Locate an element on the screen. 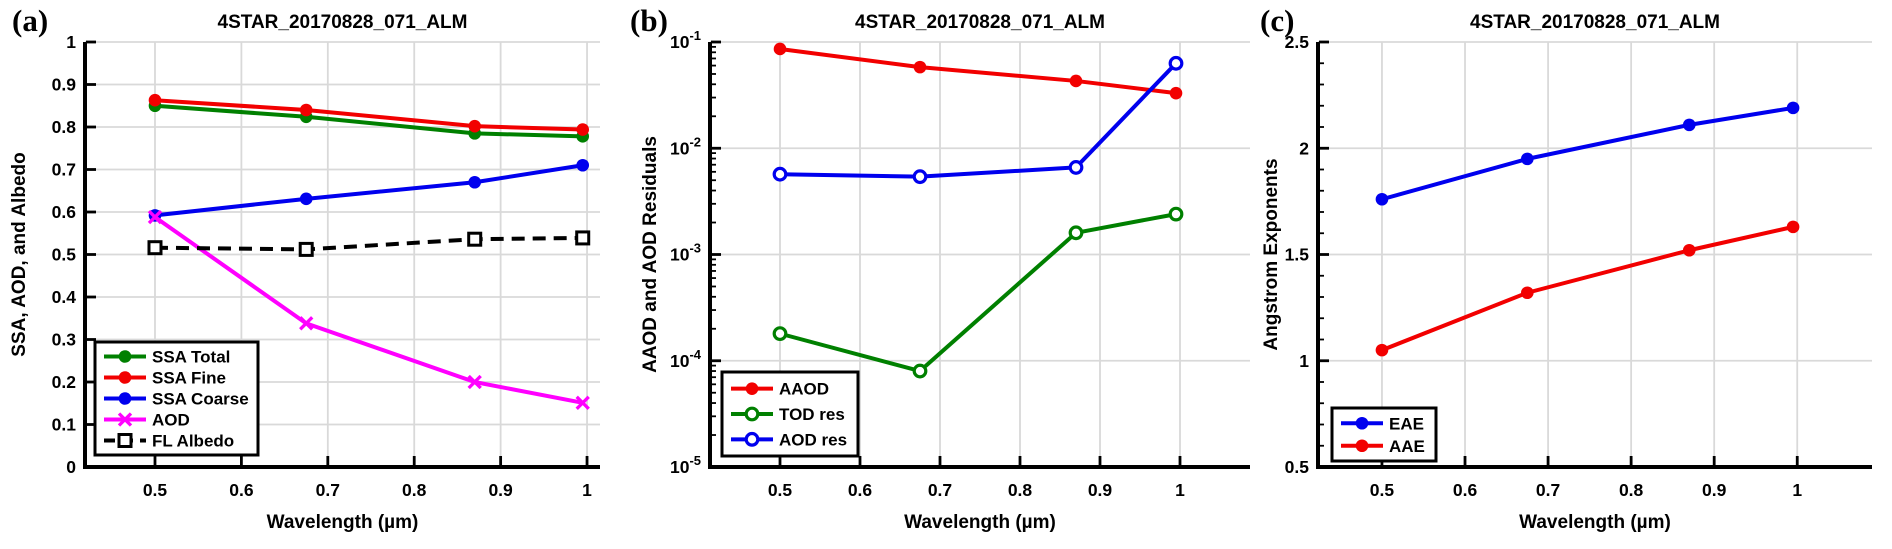 This screenshot has width=1892, height=549. panel-b-label: (b) is located at coordinates (649, 20).